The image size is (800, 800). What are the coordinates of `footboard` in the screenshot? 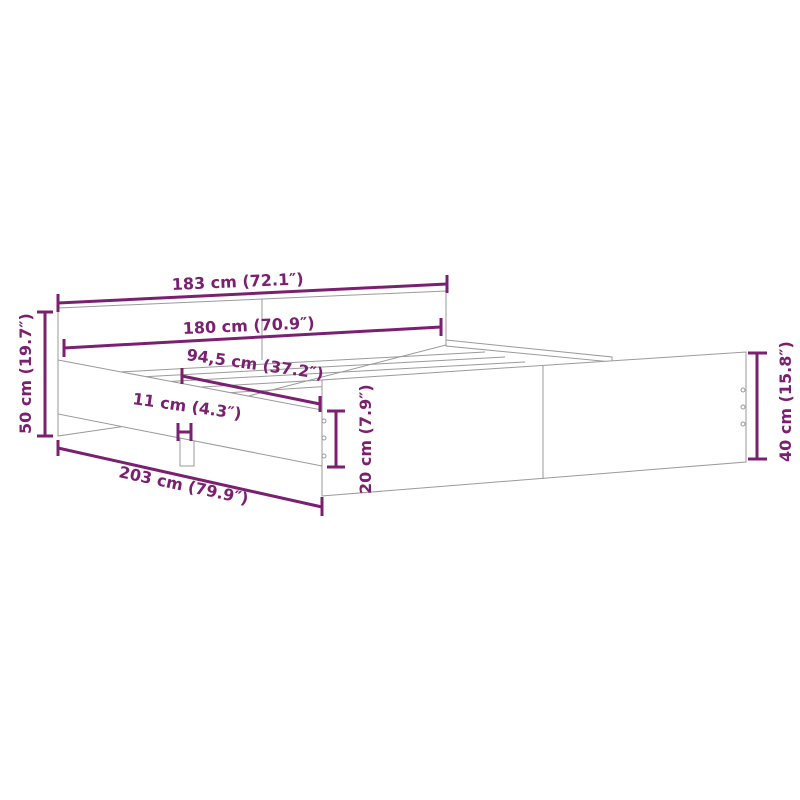 It's located at (534, 424).